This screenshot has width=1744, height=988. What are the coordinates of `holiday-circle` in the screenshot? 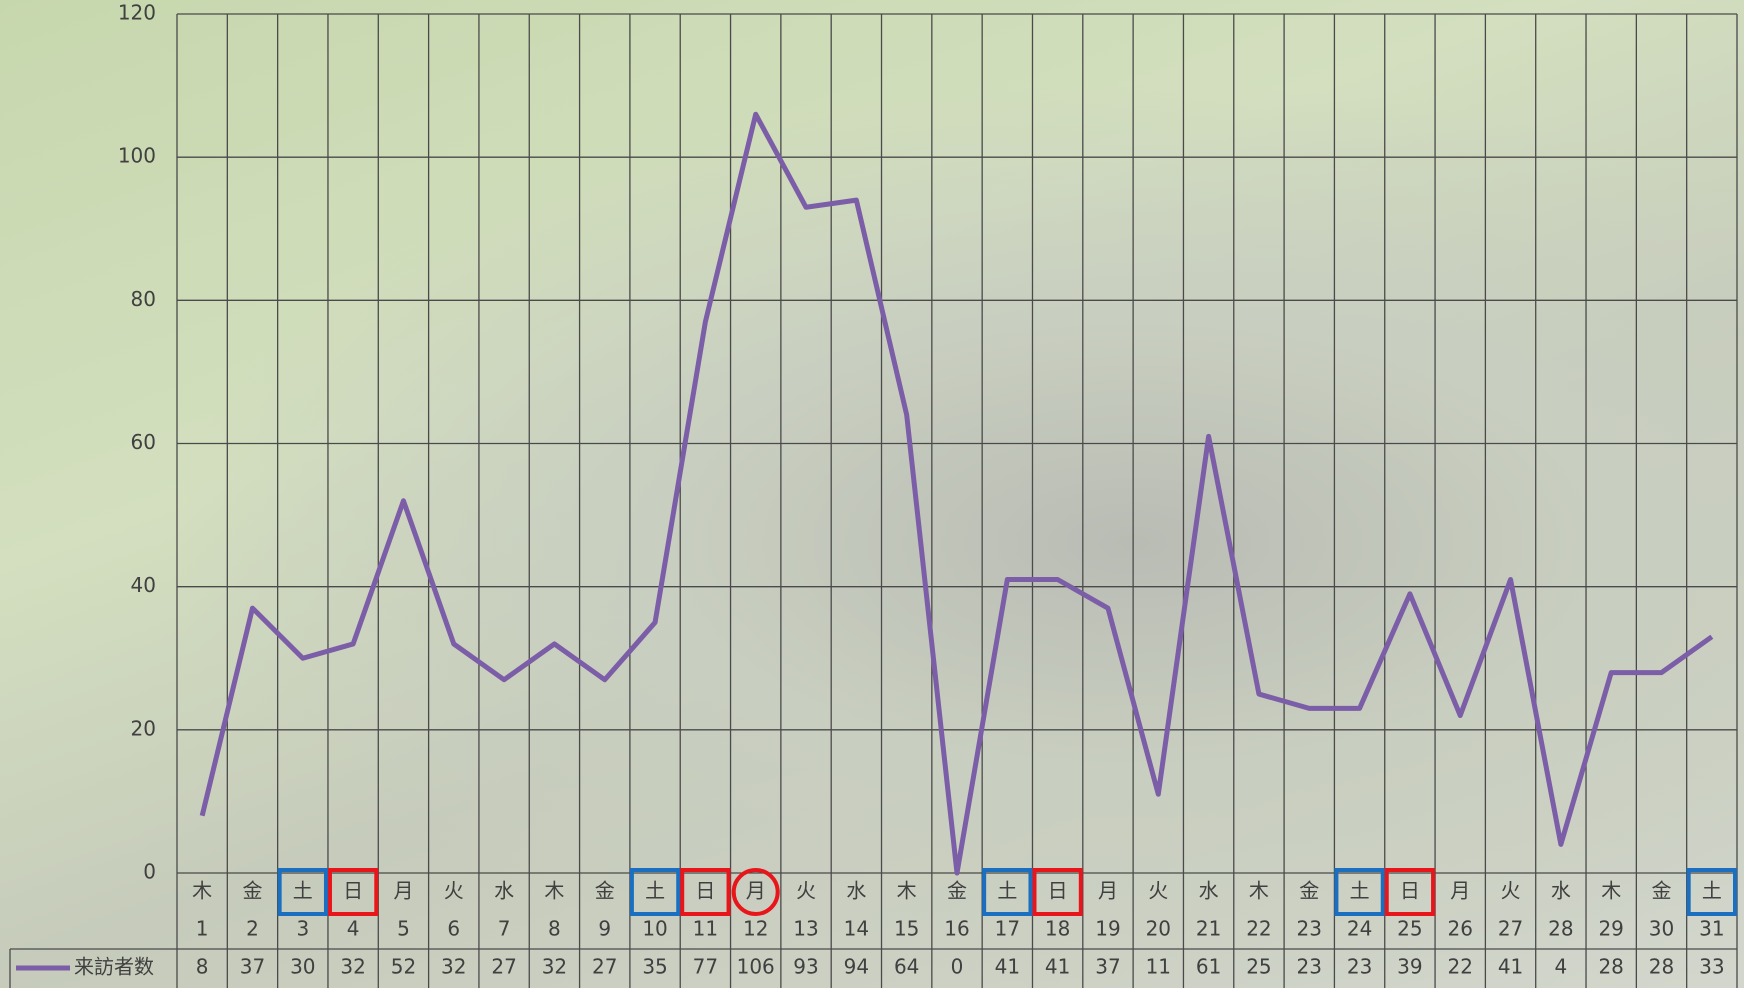 It's located at (755, 892).